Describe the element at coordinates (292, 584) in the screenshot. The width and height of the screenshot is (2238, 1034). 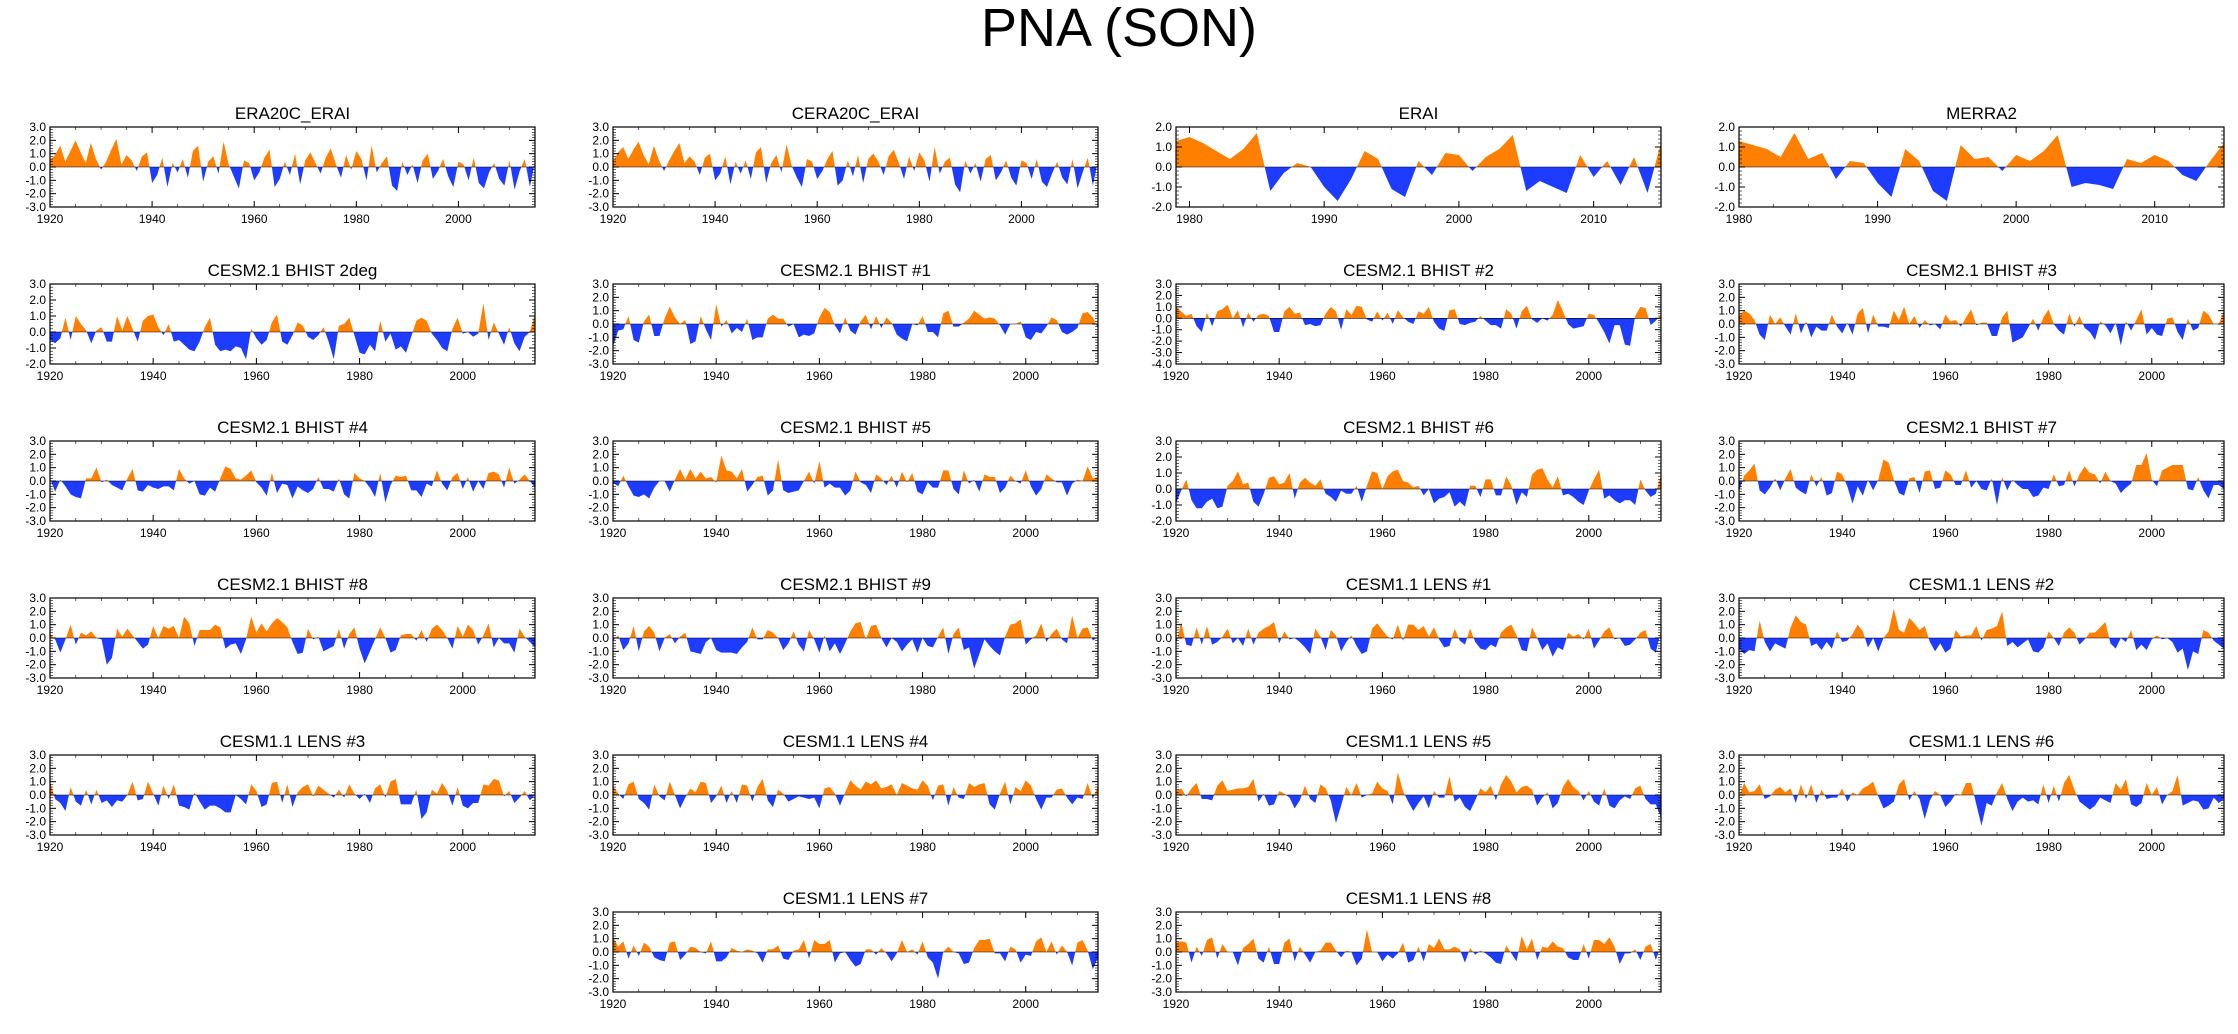
I see `panel-title: CESM2.1 BHIST #8` at that location.